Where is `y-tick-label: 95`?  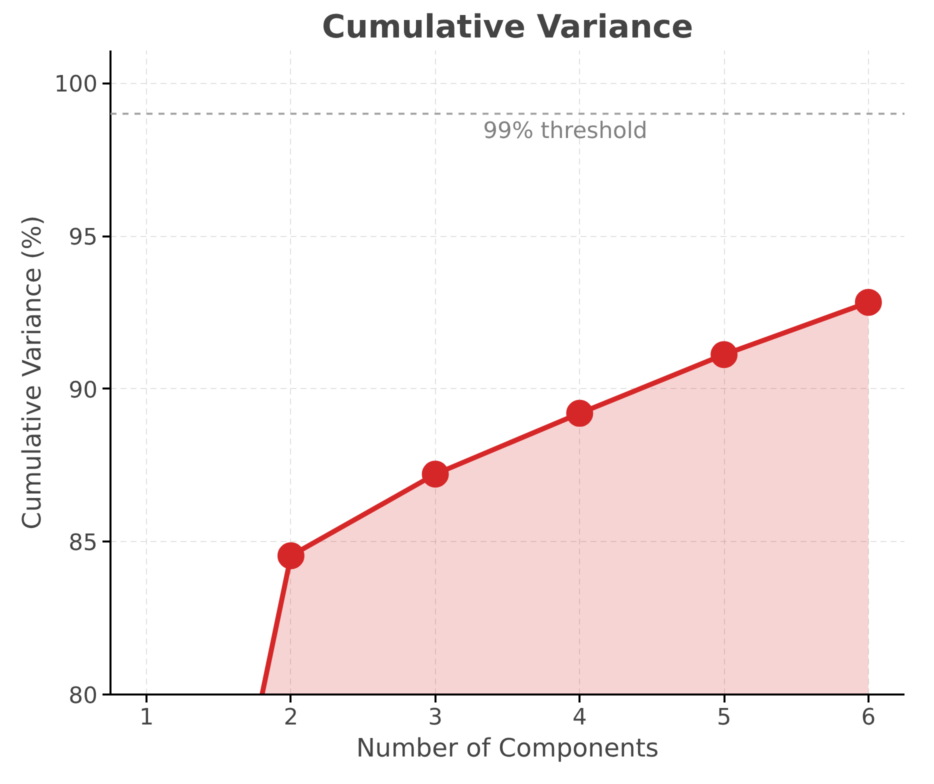 y-tick-label: 95 is located at coordinates (83, 237).